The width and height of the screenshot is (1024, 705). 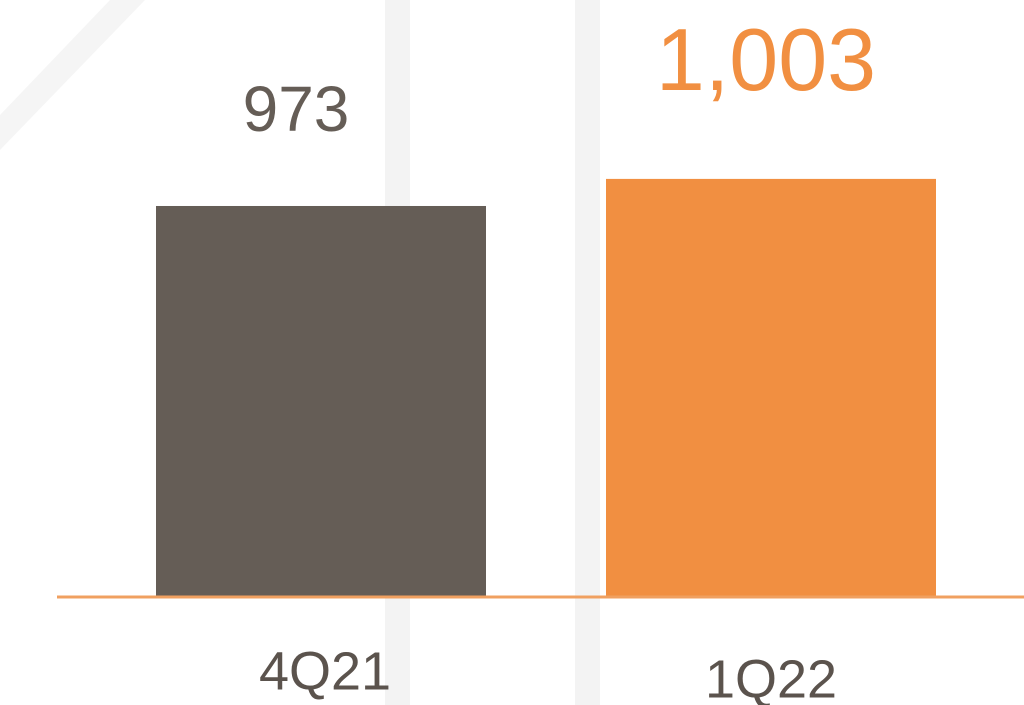 What do you see at coordinates (587, 352) in the screenshot?
I see `decor-stripe` at bounding box center [587, 352].